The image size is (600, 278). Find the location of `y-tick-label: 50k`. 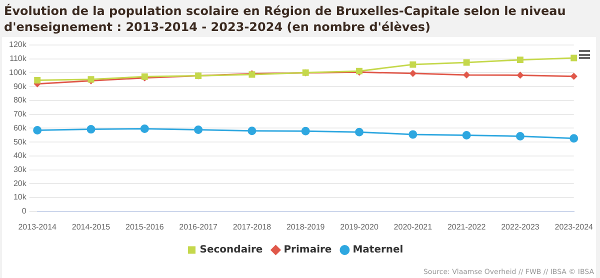

y-tick-label: 50k is located at coordinates (20, 141).